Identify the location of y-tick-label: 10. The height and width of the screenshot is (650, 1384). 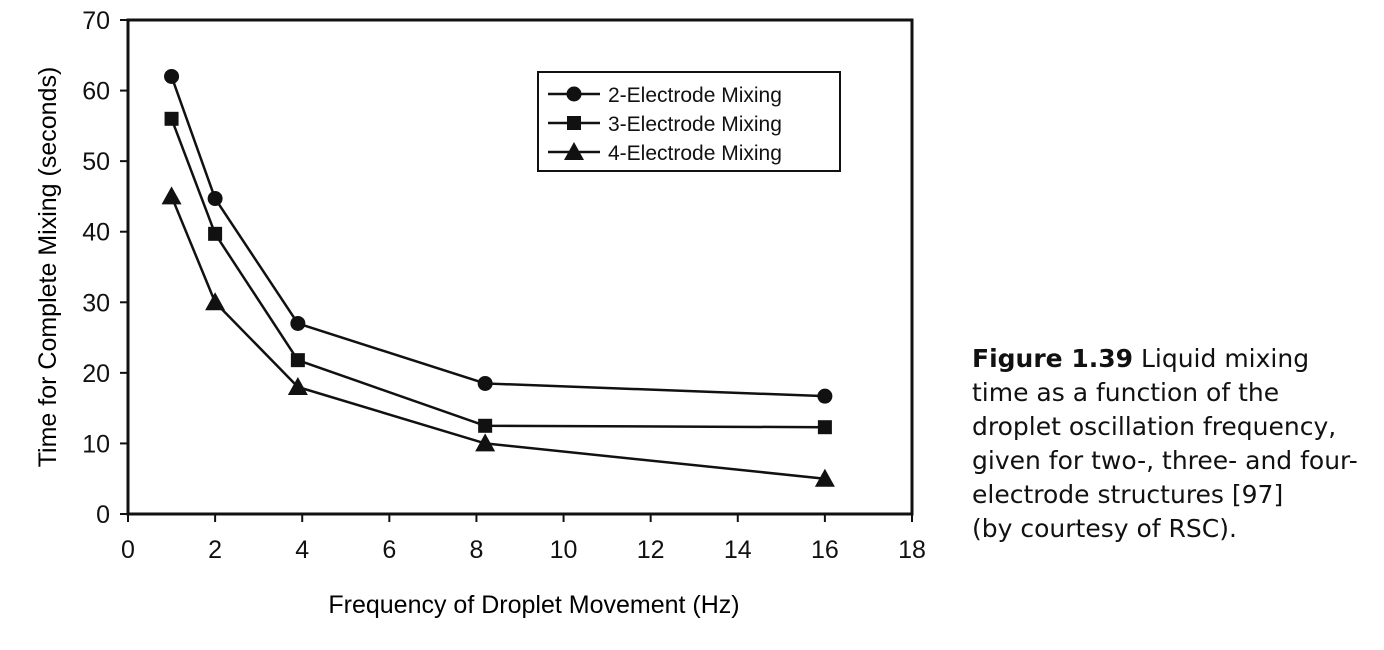
(96, 444).